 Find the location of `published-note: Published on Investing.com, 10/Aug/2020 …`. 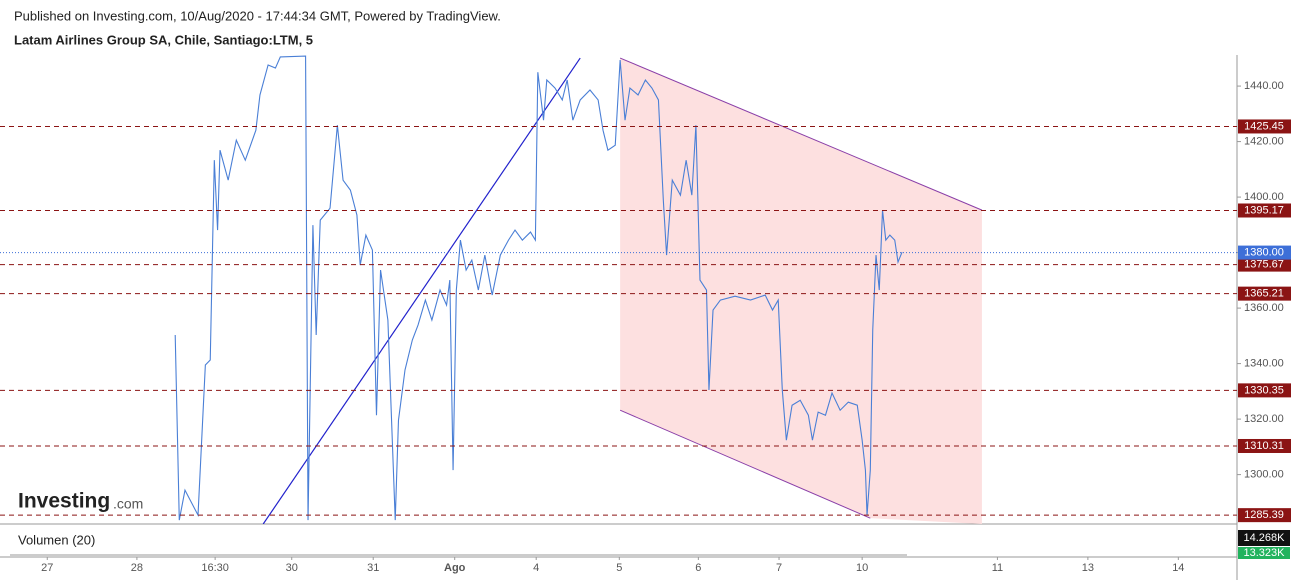

published-note: Published on Investing.com, 10/Aug/2020 … is located at coordinates (257, 15).